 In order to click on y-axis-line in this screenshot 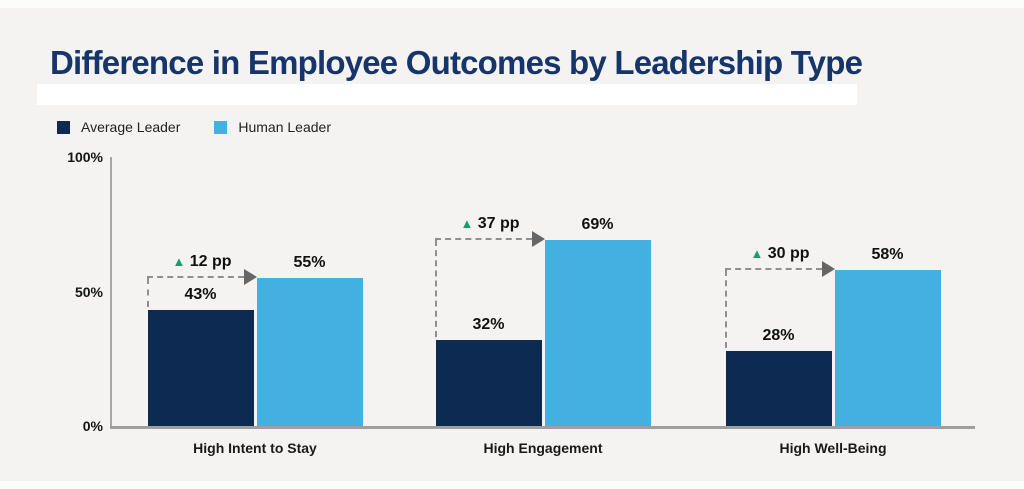, I will do `click(111, 291)`.